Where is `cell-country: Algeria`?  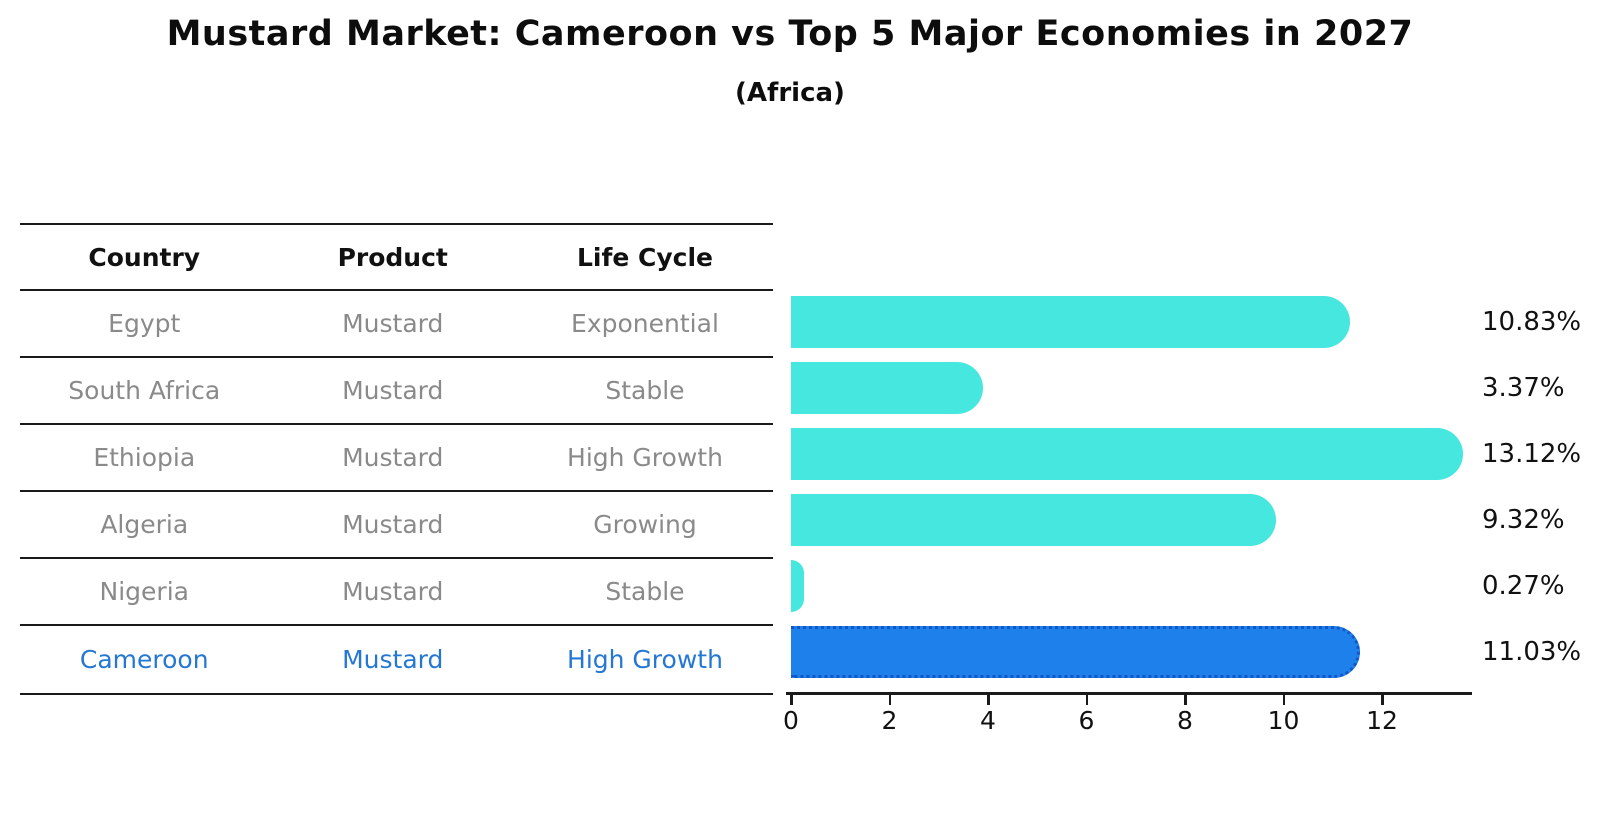 cell-country: Algeria is located at coordinates (144, 524).